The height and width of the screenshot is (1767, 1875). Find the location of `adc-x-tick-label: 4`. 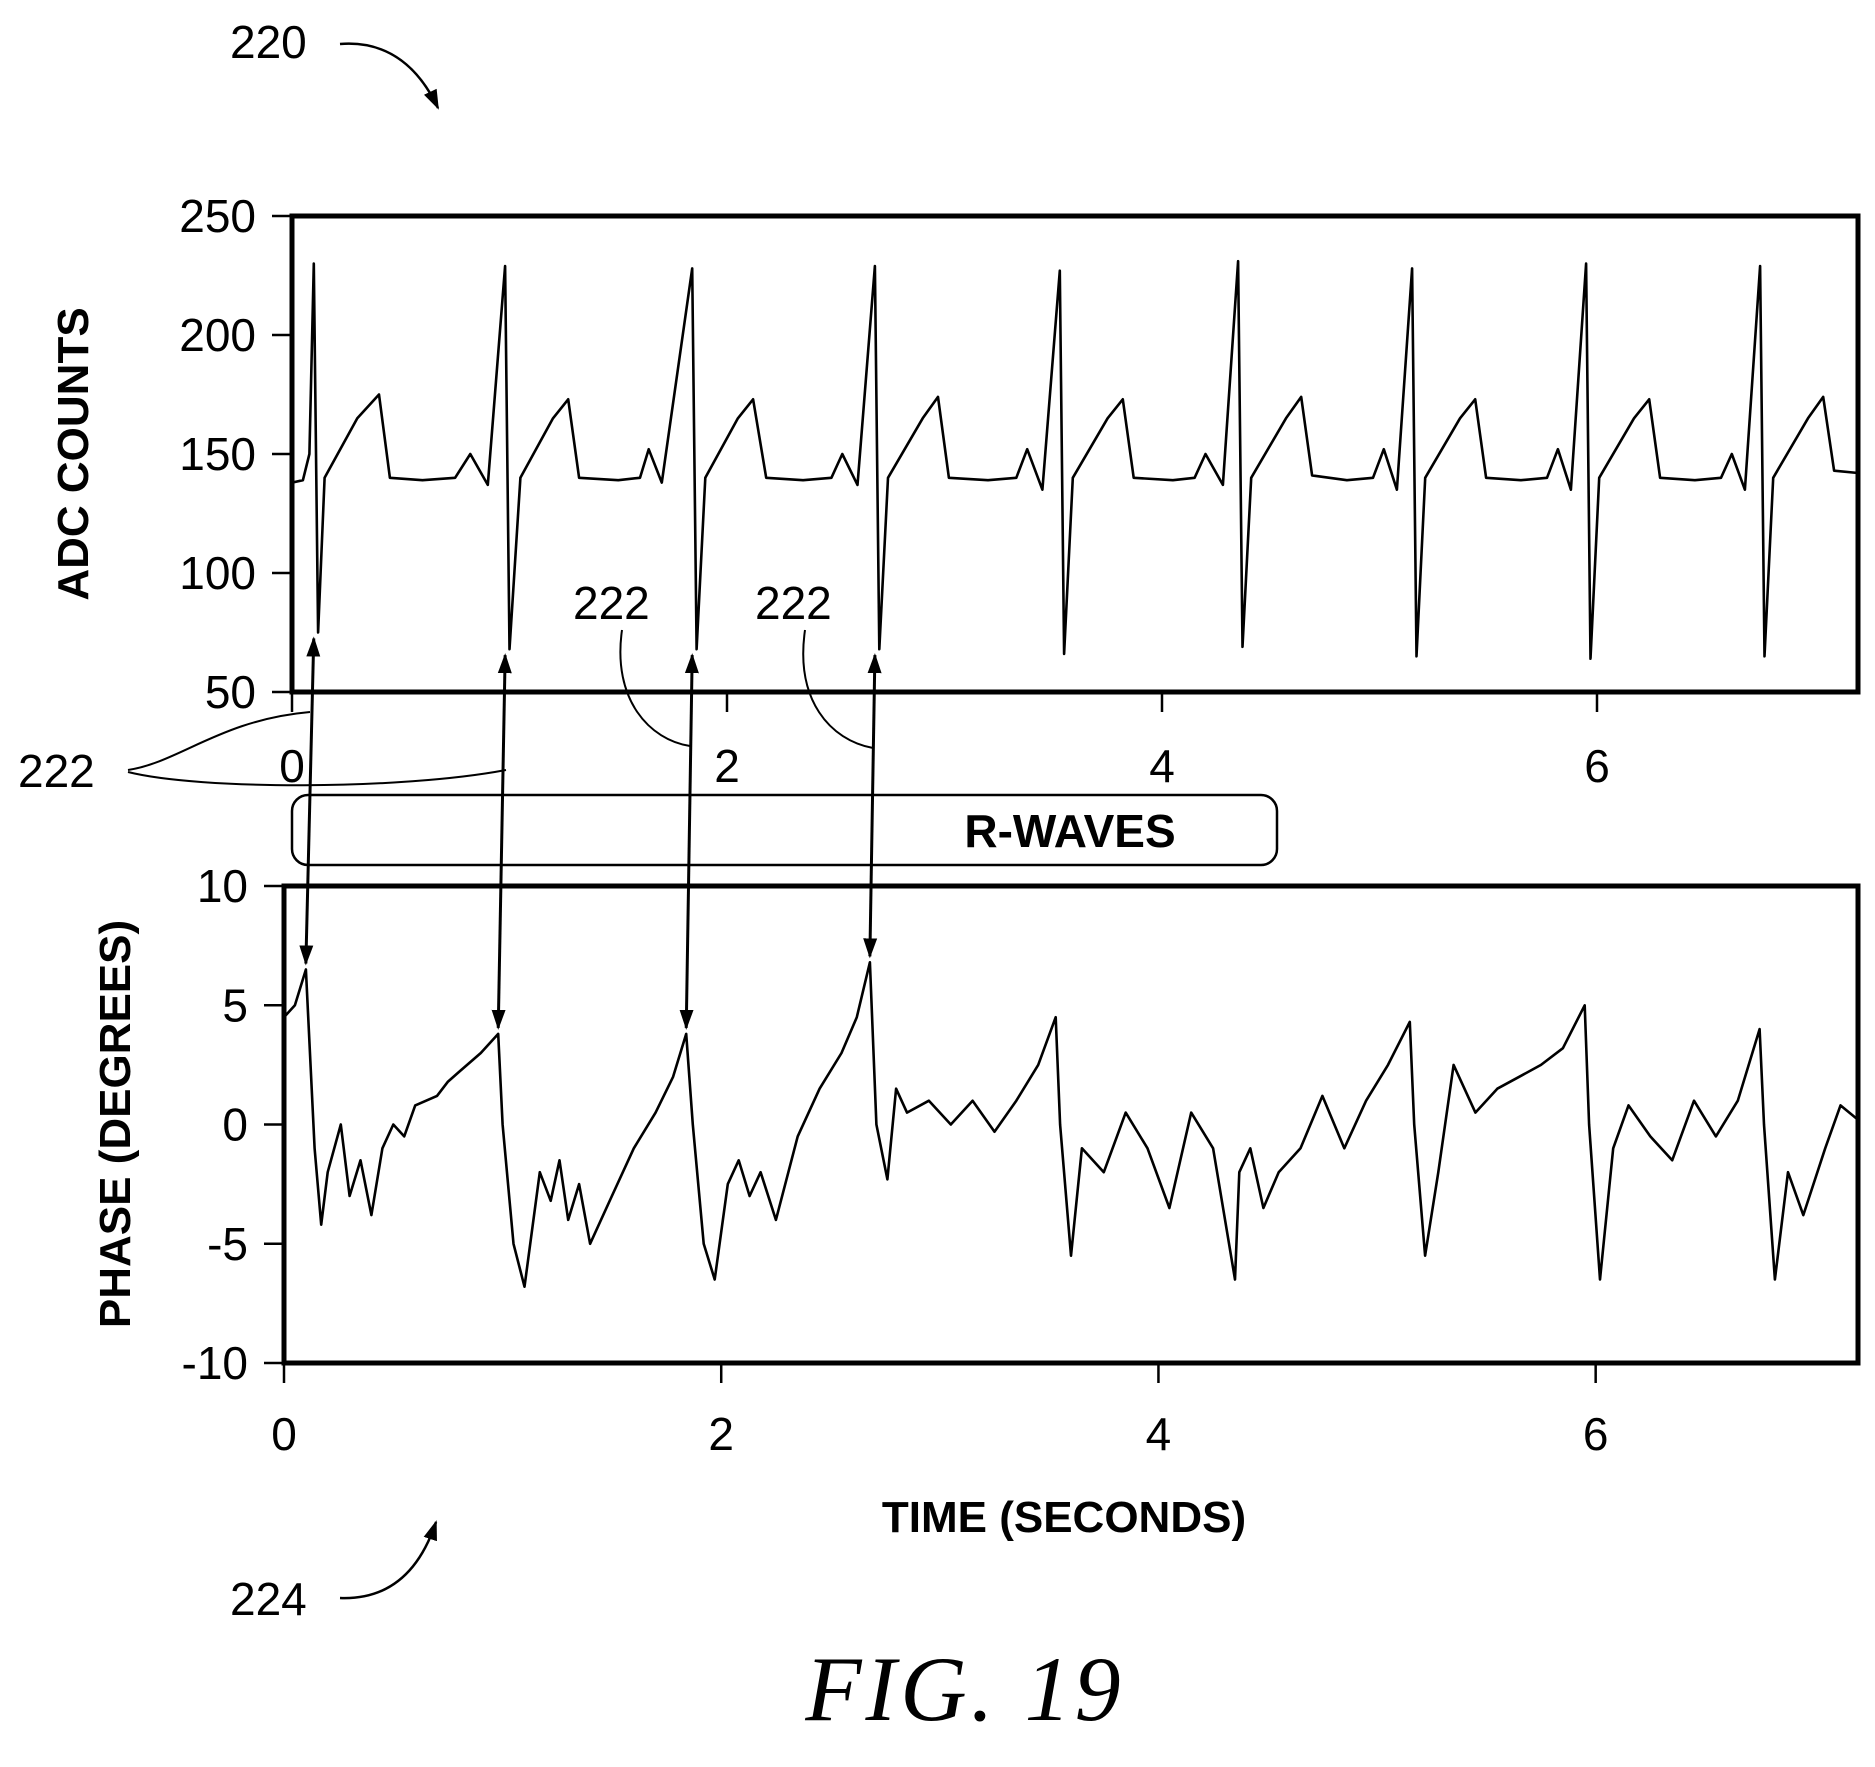

adc-x-tick-label: 4 is located at coordinates (1162, 766).